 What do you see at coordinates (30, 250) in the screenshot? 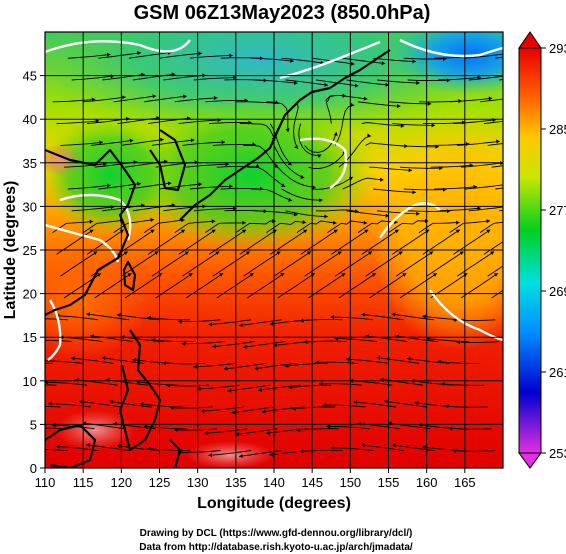
I see `y-tick-label: 25` at bounding box center [30, 250].